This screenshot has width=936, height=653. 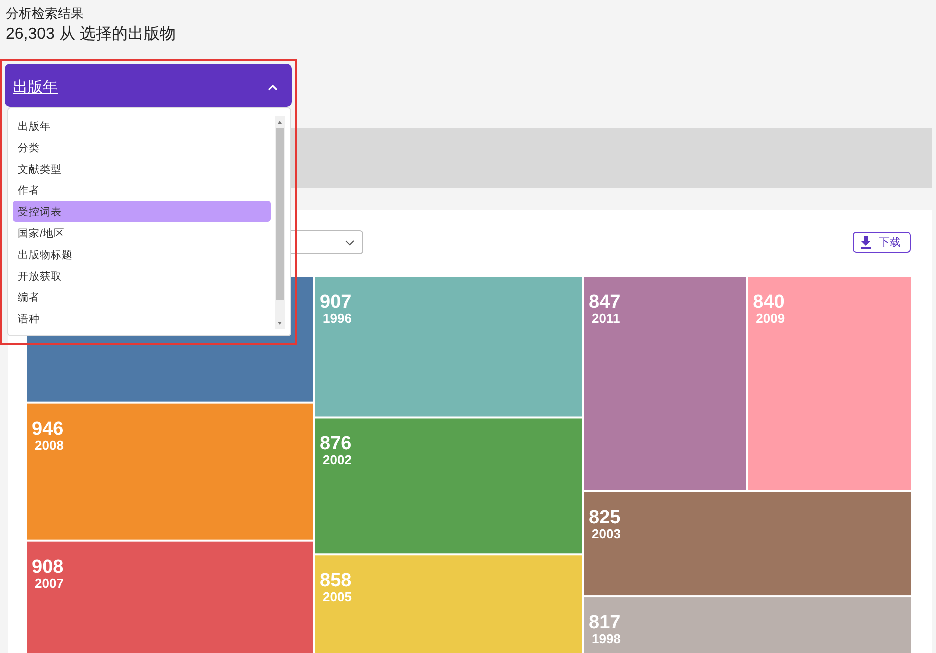 What do you see at coordinates (337, 597) in the screenshot?
I see `category-label: 2005` at bounding box center [337, 597].